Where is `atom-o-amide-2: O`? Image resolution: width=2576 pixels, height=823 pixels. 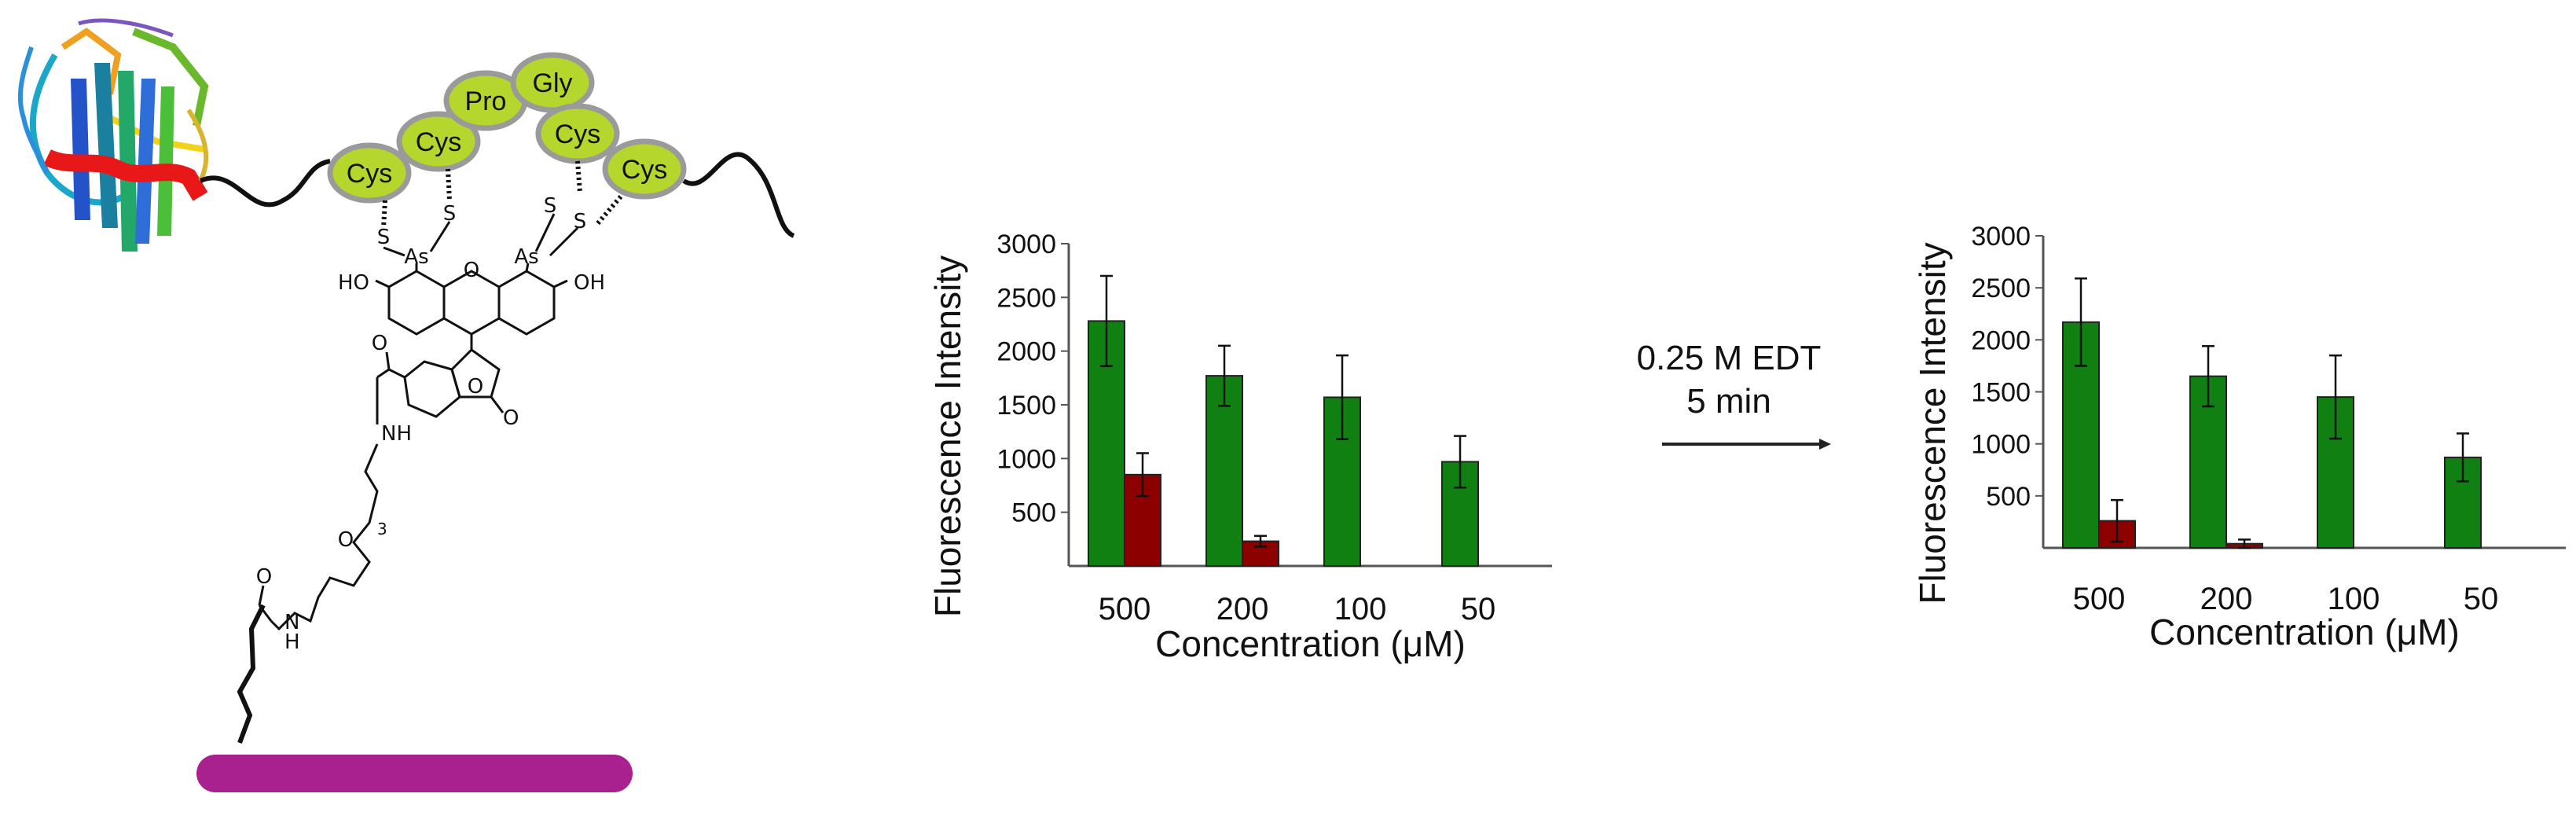 atom-o-amide-2: O is located at coordinates (264, 577).